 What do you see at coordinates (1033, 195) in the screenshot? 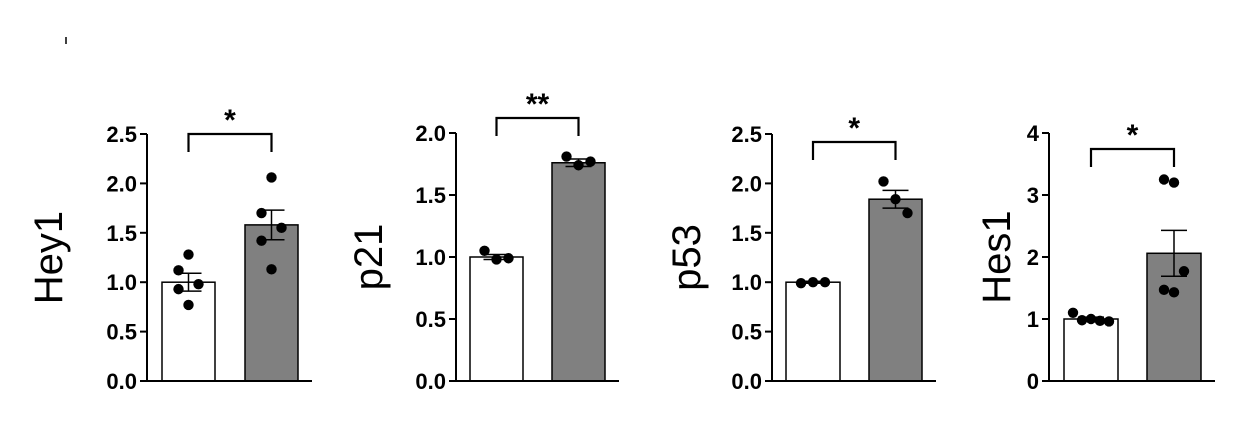
I see `panel-4-tick-label: 3` at bounding box center [1033, 195].